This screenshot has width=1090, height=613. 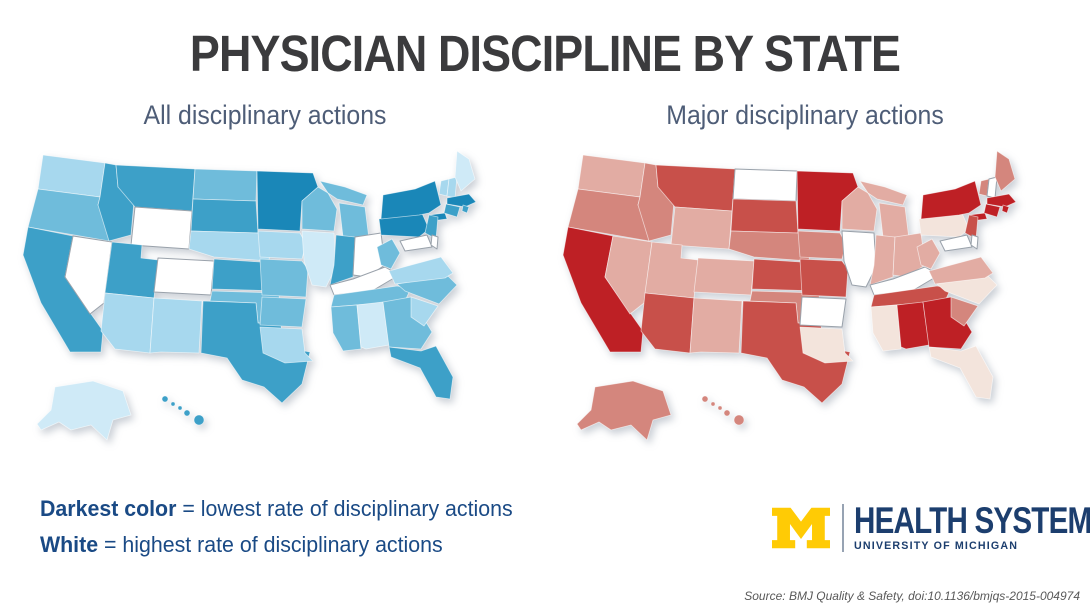 I want to click on logo-primary-text: HEALTH SYSTEM, so click(x=972, y=520).